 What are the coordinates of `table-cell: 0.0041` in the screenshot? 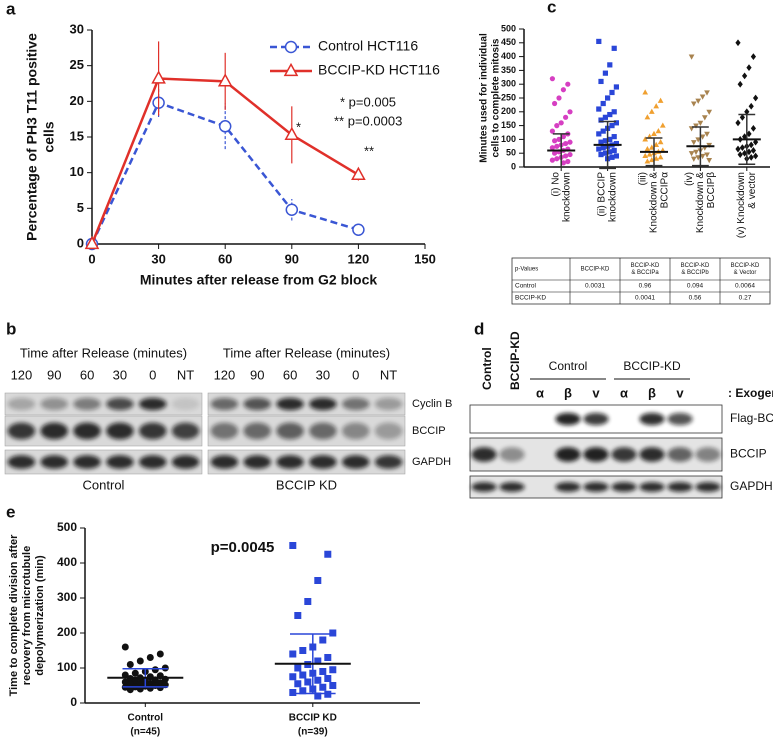 It's located at (645, 298).